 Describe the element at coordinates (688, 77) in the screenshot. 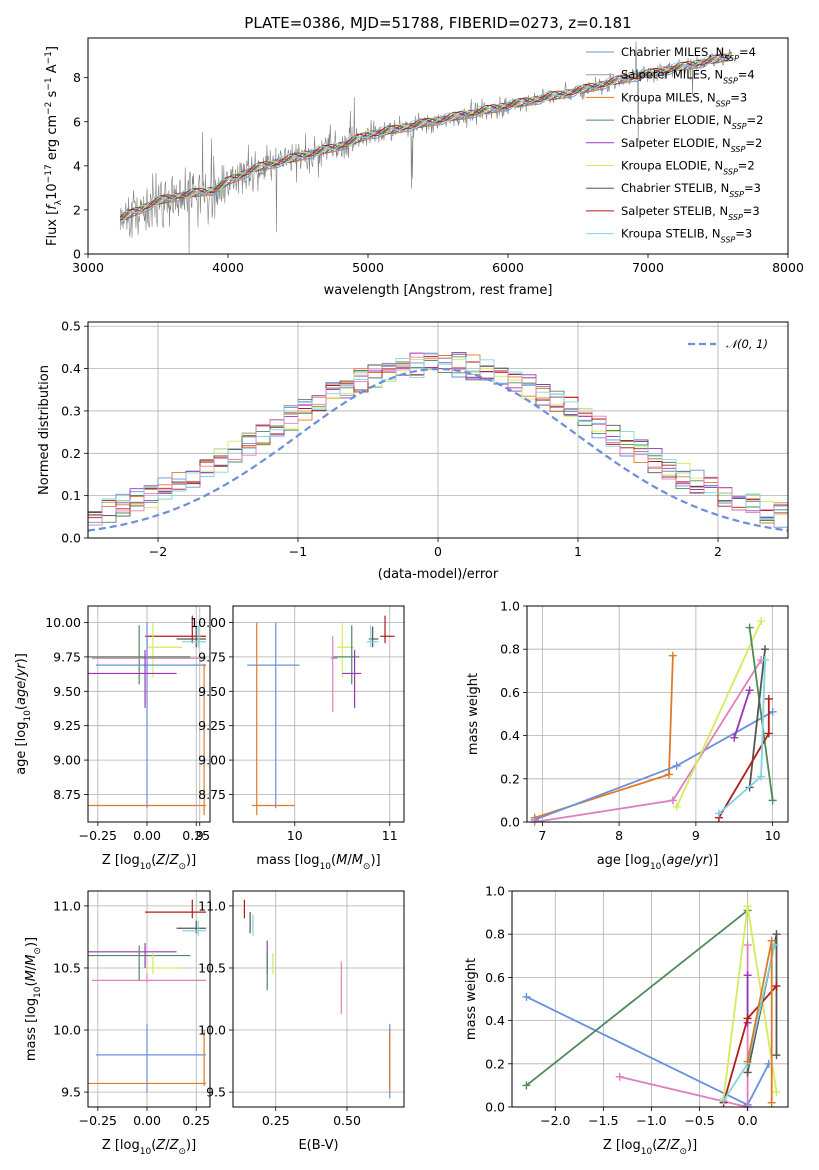

I see `legend-label: Salpeter MILES, NSSP=4` at that location.